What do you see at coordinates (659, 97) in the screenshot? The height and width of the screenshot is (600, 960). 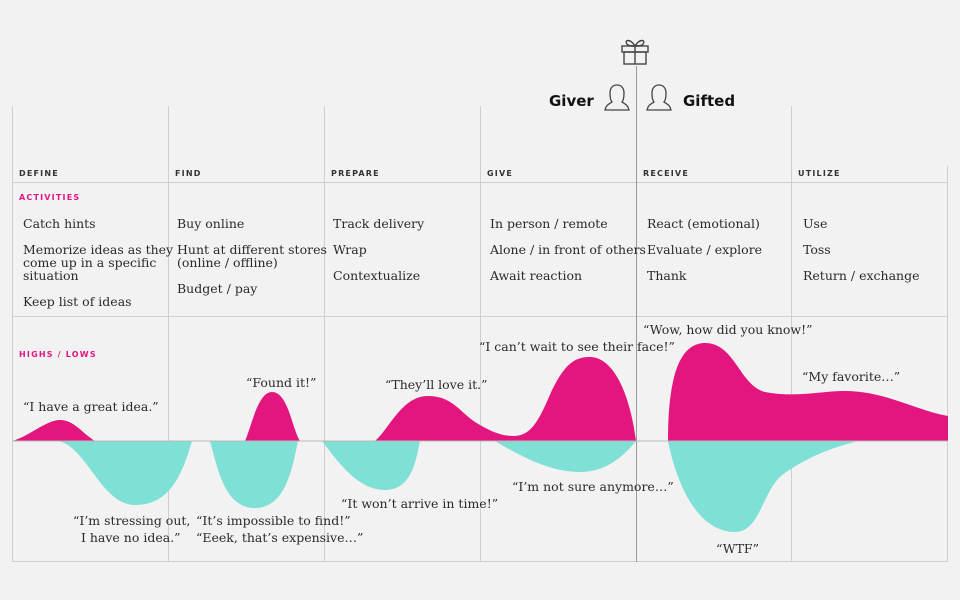 I see `gifted-person-icon` at bounding box center [659, 97].